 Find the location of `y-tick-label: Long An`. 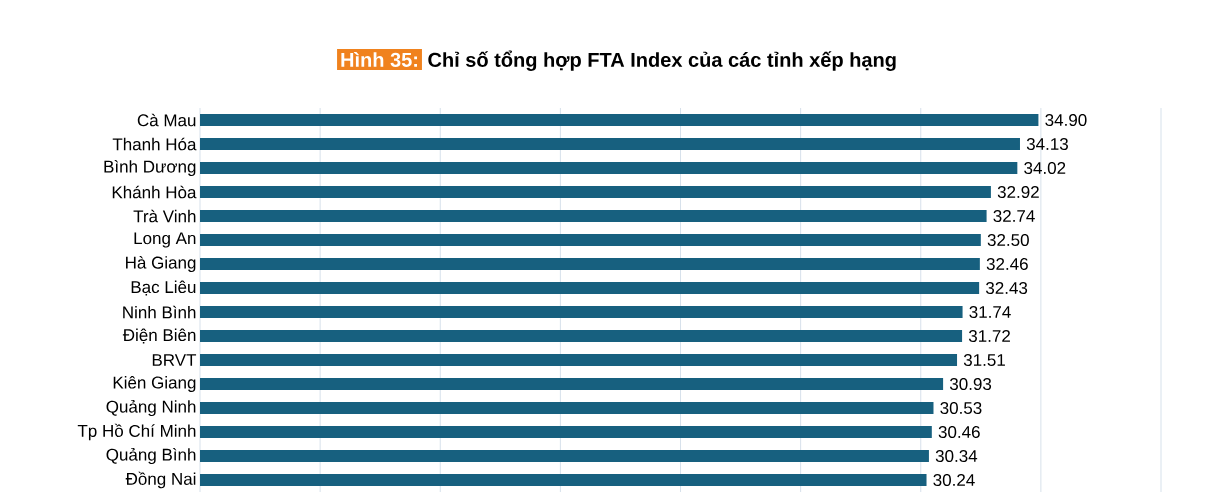

y-tick-label: Long An is located at coordinates (165, 240).